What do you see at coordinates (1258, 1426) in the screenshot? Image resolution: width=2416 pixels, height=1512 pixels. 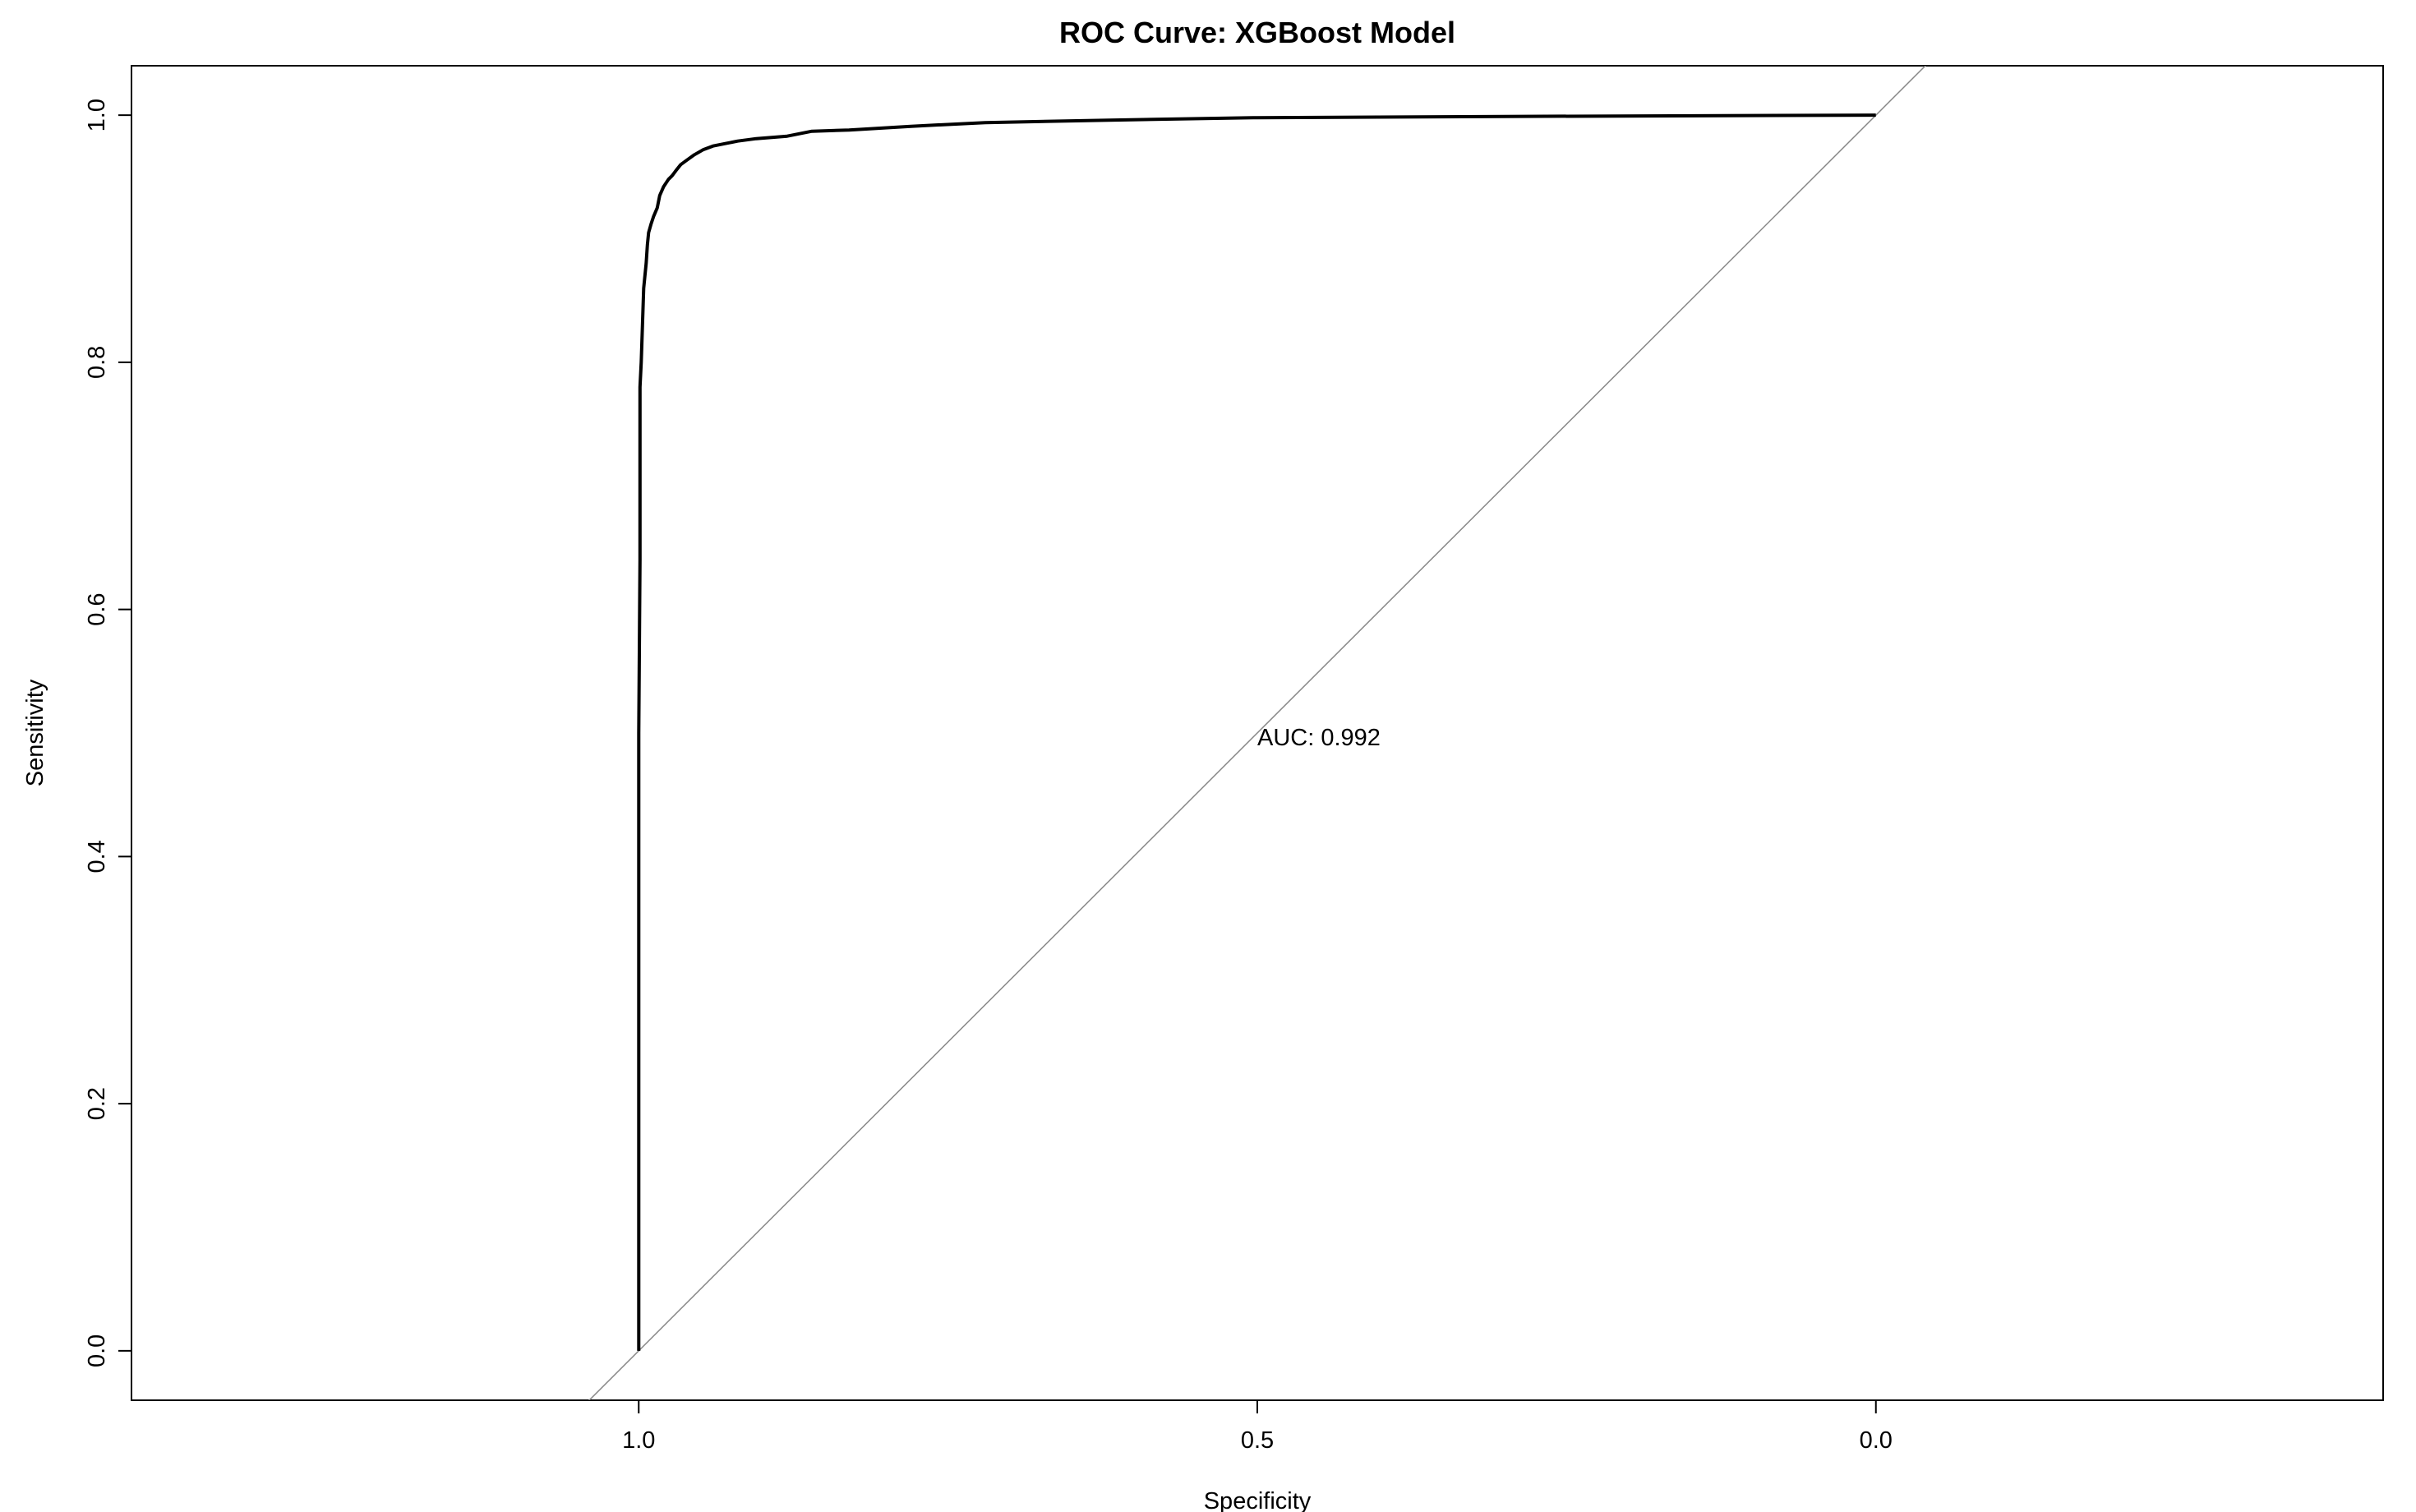 I see `x-axis: 1.0 0.5 0.0` at bounding box center [1258, 1426].